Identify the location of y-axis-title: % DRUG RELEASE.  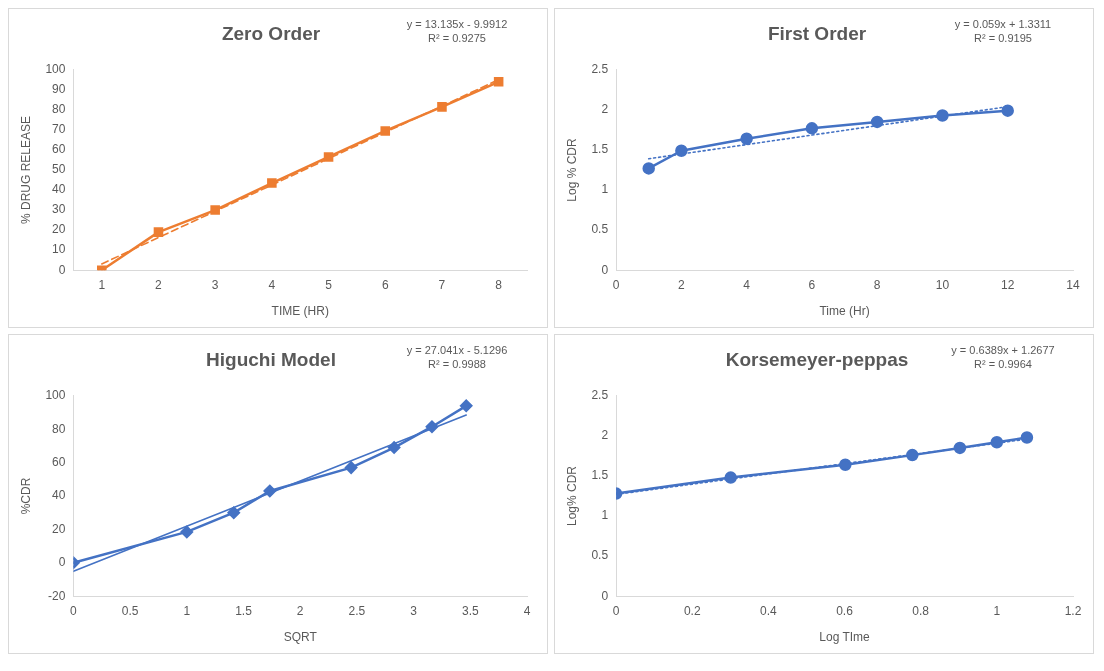
(25, 170).